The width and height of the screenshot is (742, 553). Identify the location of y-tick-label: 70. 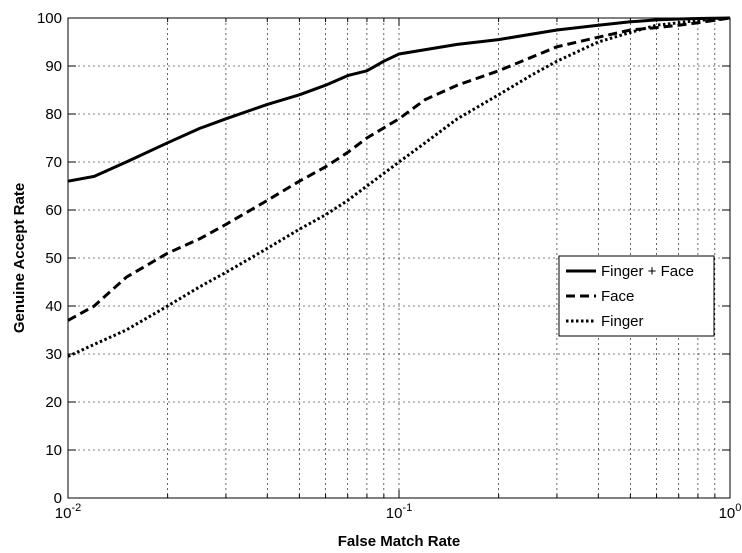
(53, 162).